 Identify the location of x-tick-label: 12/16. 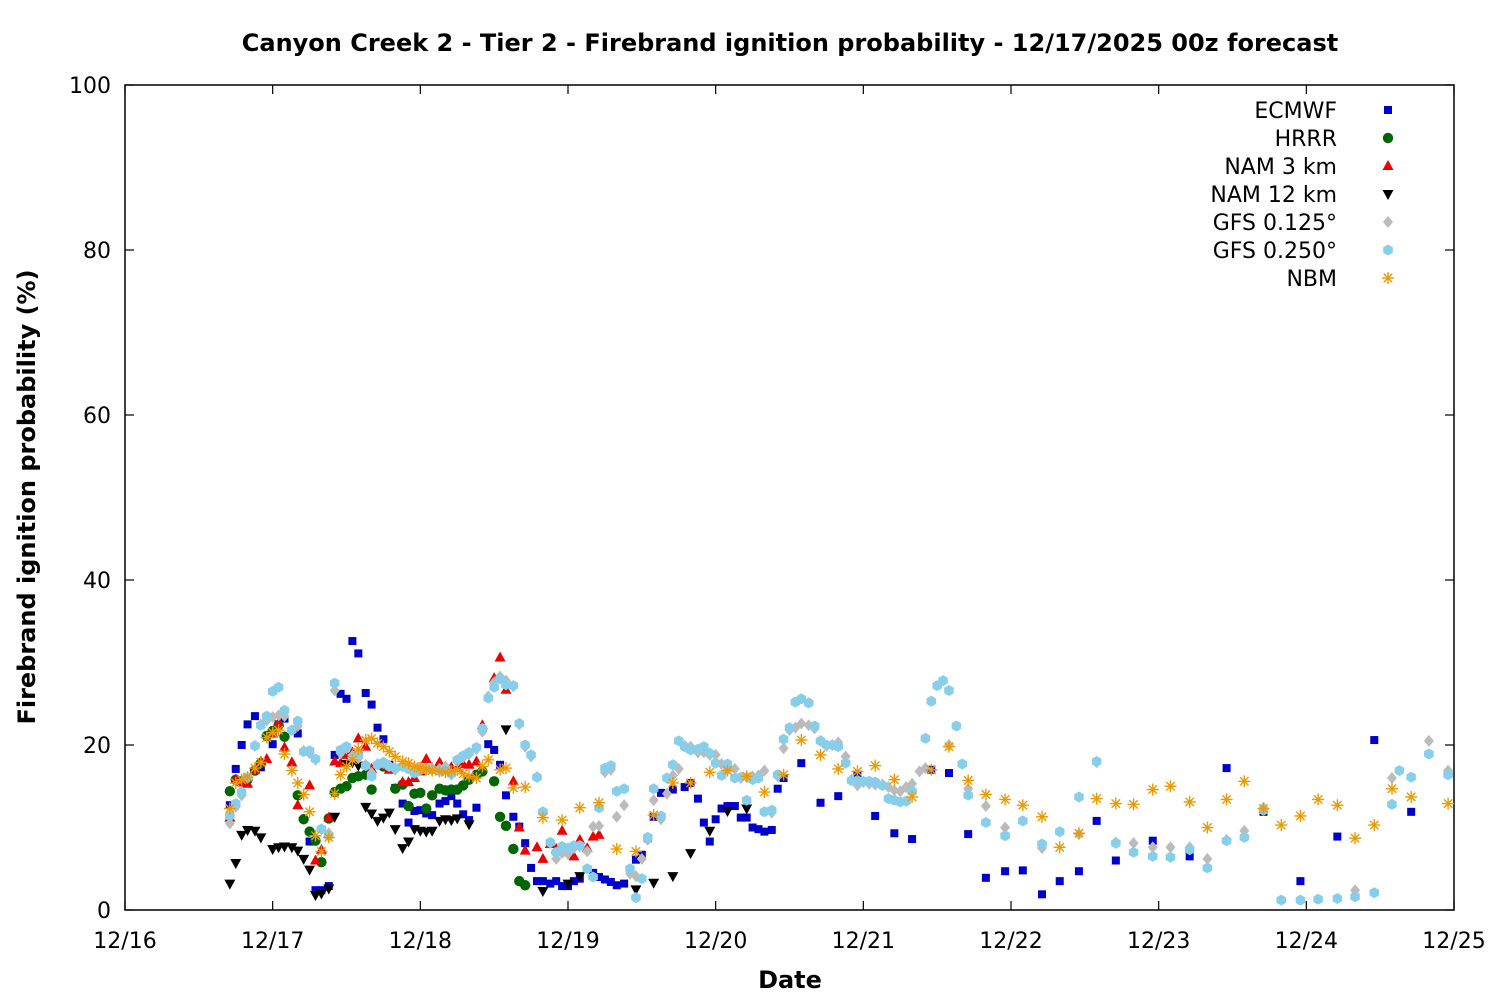
(124, 941).